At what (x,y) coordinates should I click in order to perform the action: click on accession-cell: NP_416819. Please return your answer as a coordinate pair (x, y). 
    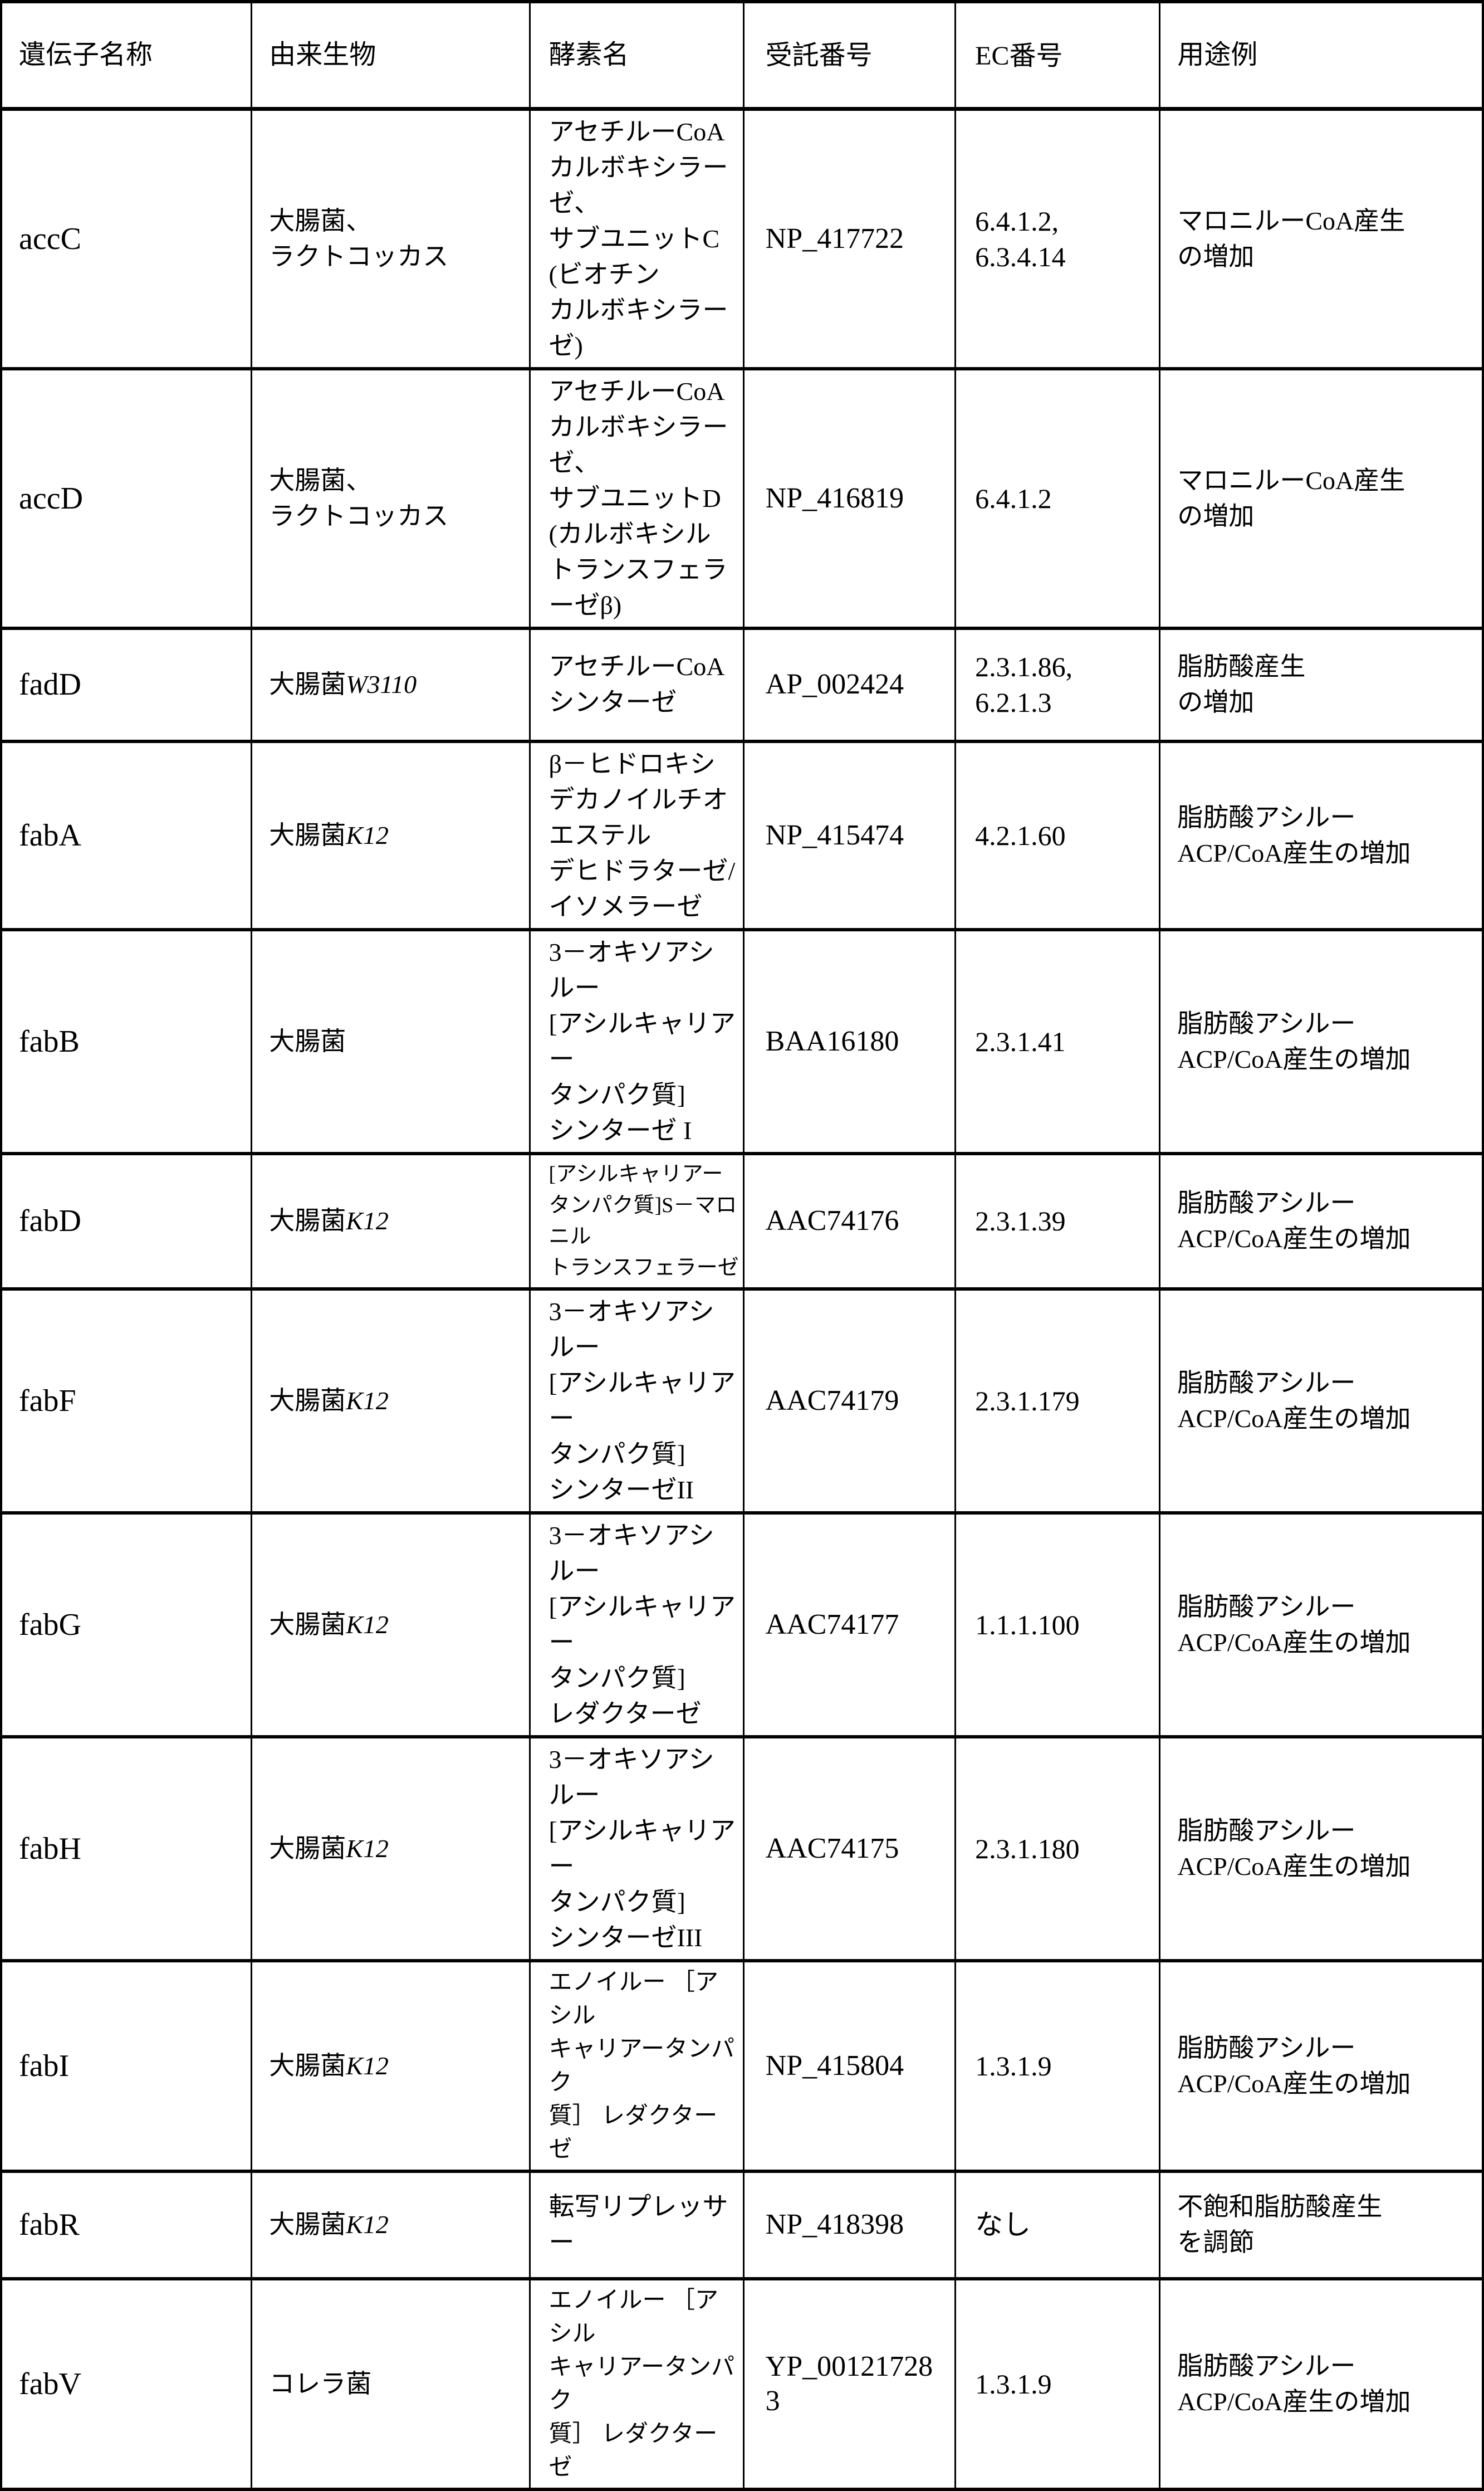
    Looking at the image, I should click on (849, 498).